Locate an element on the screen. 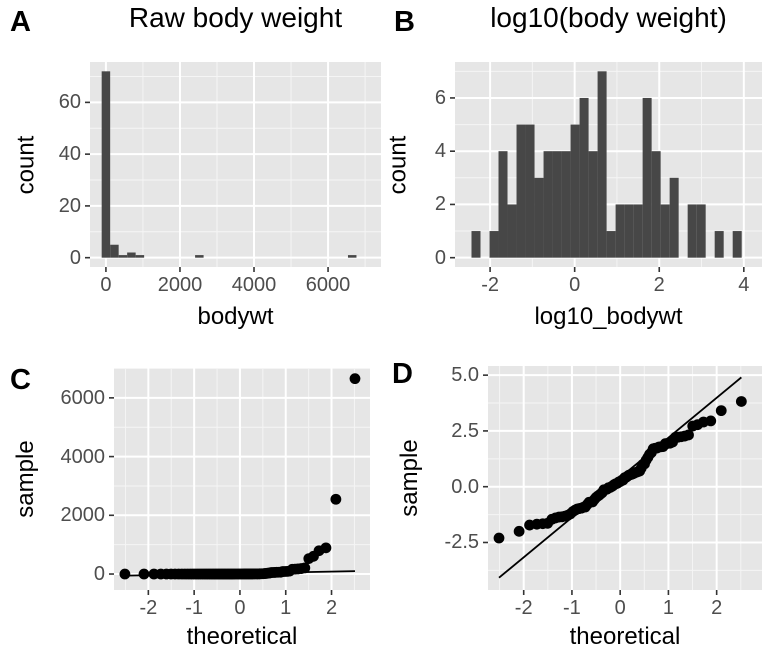 Image resolution: width=768 pixels, height=672 pixels. y-tick-label: -2.5 is located at coordinates (461, 542).